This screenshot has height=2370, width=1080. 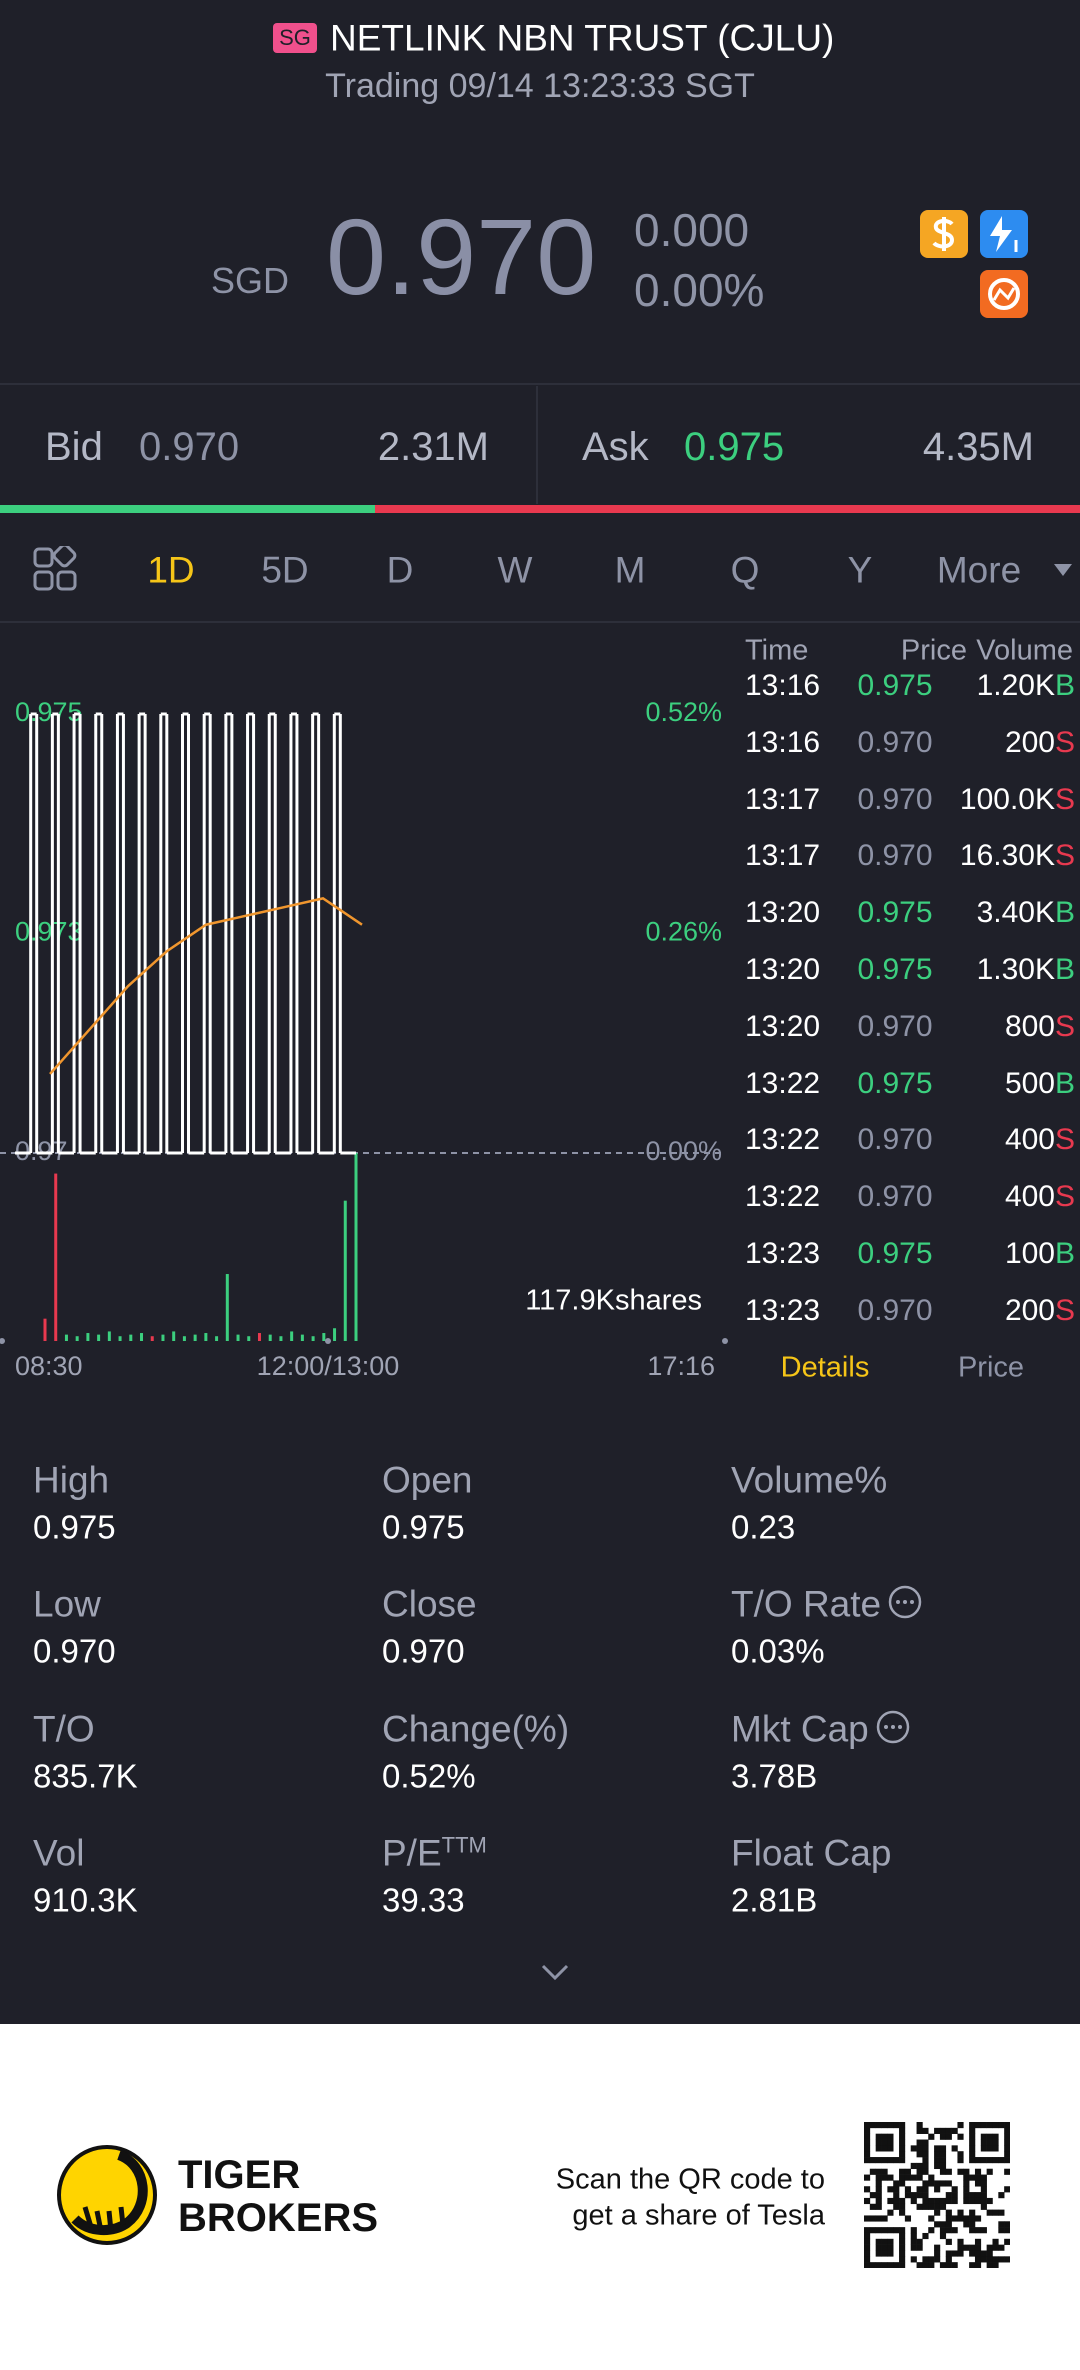 I want to click on trade-time: 13:22, so click(x=783, y=1197).